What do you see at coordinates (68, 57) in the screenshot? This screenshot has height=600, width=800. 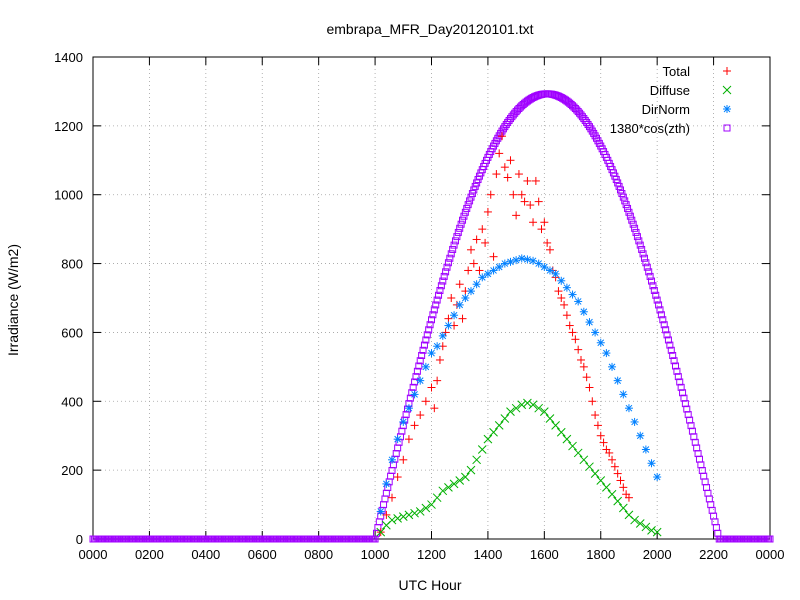 I see `y-tick-label: 1400` at bounding box center [68, 57].